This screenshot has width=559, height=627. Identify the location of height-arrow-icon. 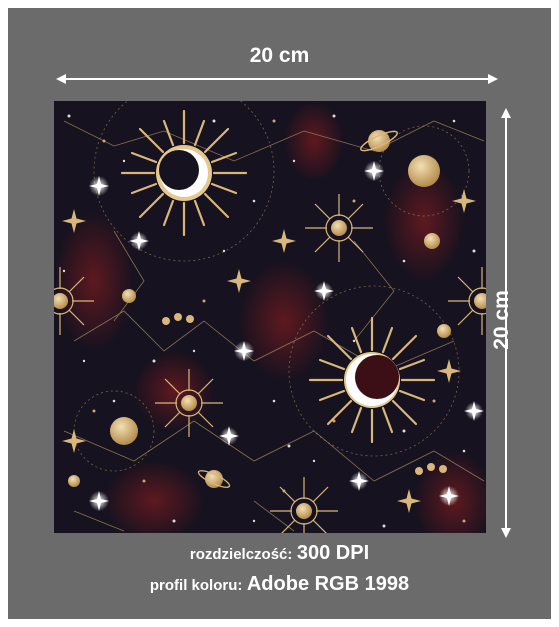
(506, 323).